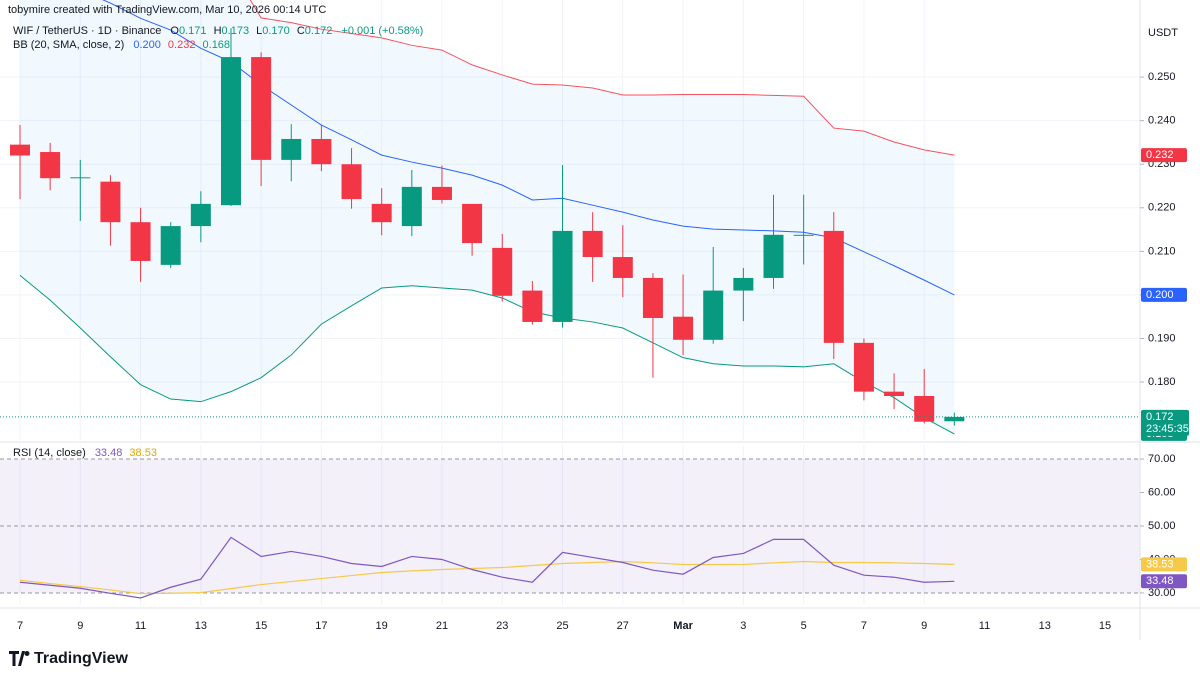  I want to click on y-tick-label: 30.00, so click(1162, 593).